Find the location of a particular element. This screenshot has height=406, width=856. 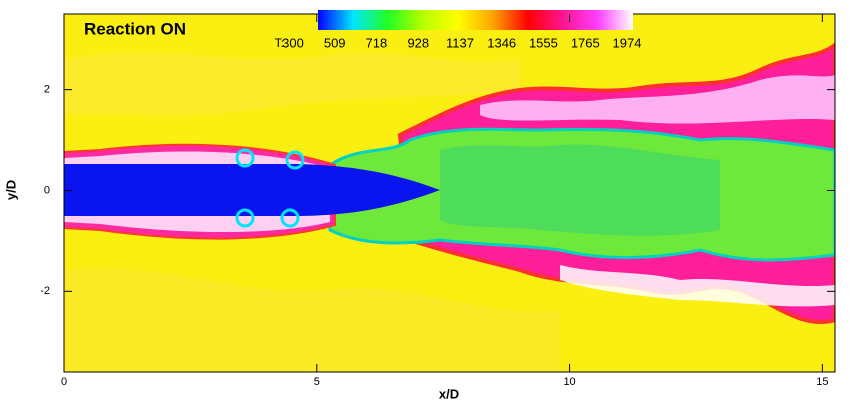

colorbar-tick-label: 928 is located at coordinates (418, 42).